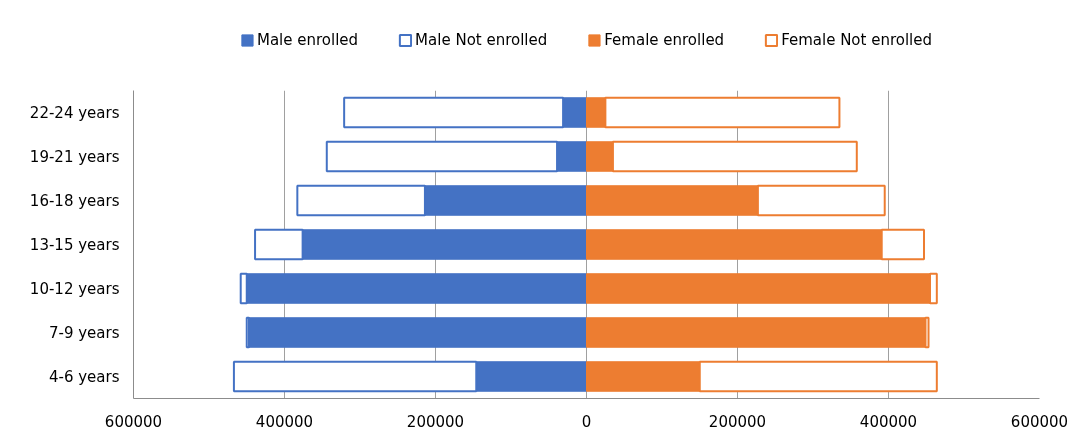  What do you see at coordinates (74, 288) in the screenshot?
I see `y-tick-label: 10-12 years` at bounding box center [74, 288].